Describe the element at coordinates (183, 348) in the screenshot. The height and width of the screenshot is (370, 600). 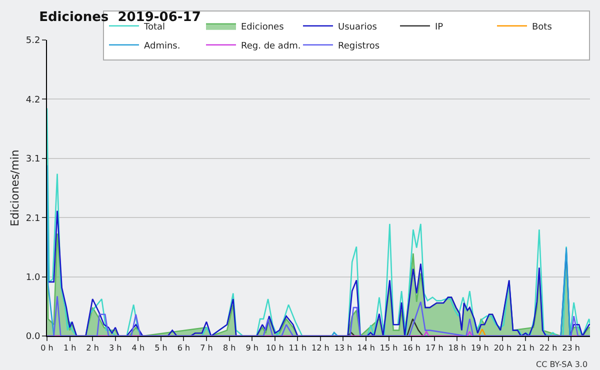
I see `x-tick-label: 6 h` at that location.